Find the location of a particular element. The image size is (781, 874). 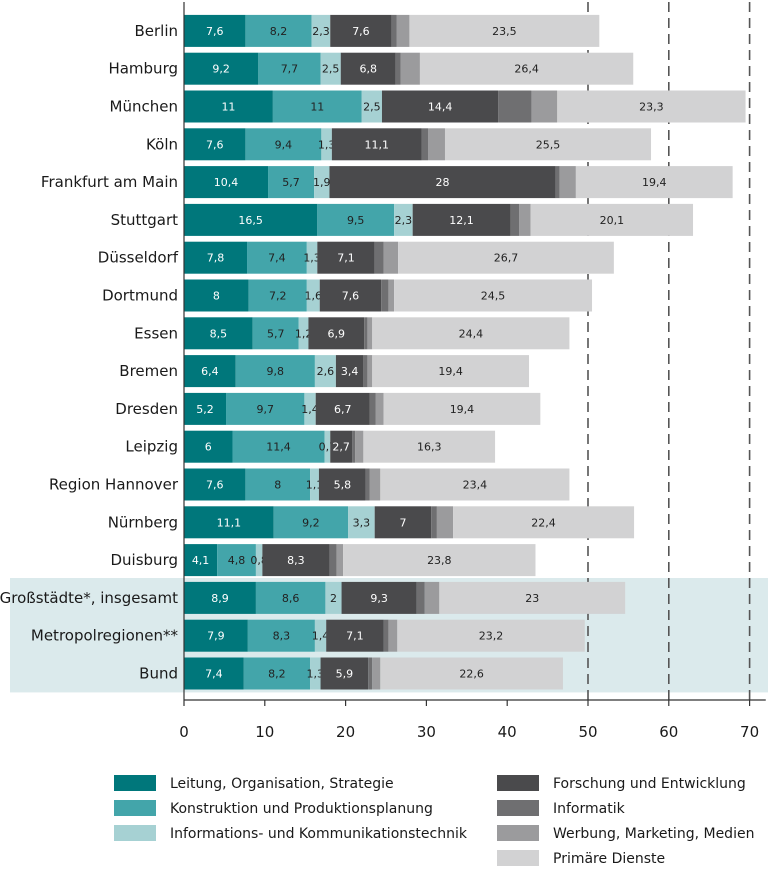

legend-swatch-primare-dienste is located at coordinates (518, 858).